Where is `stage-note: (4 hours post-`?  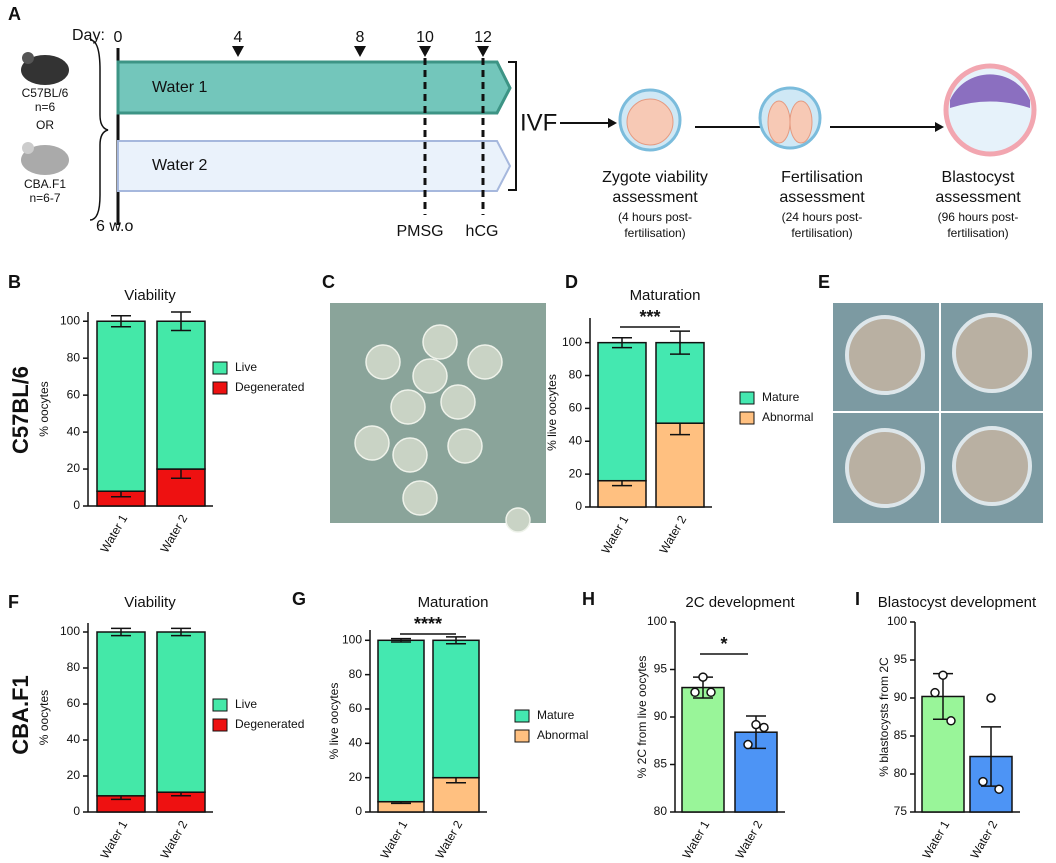 stage-note: (4 hours post- is located at coordinates (655, 217).